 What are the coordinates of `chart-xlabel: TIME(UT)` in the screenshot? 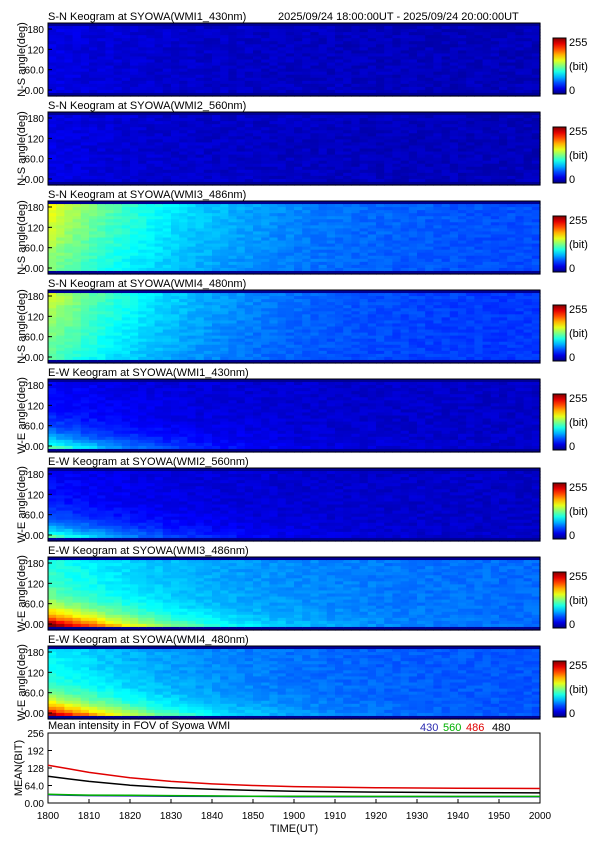 It's located at (294, 829).